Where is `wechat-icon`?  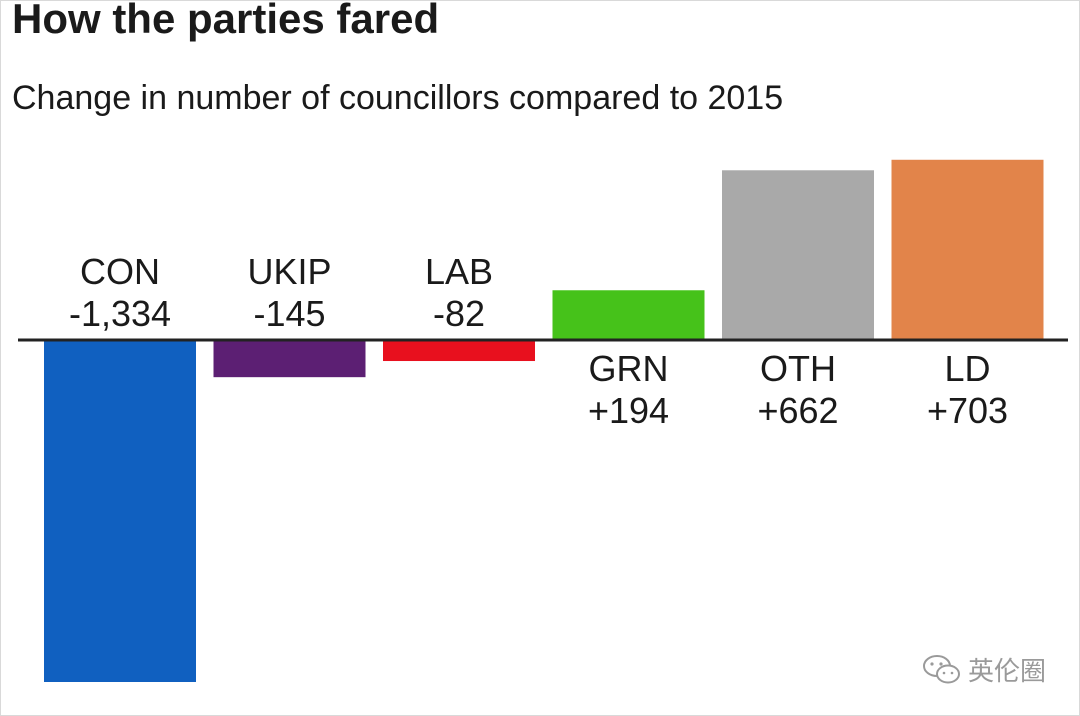
wechat-icon is located at coordinates (942, 670).